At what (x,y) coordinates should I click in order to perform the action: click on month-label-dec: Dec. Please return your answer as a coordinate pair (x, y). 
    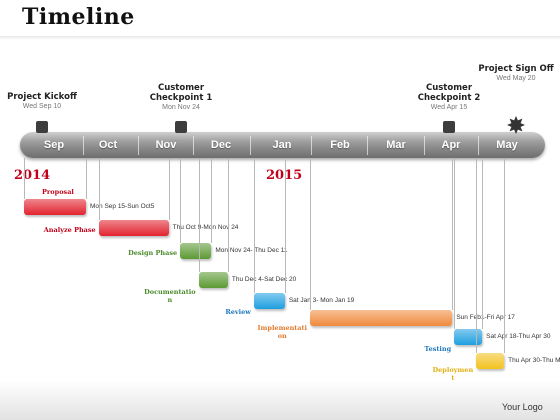
    Looking at the image, I should click on (221, 145).